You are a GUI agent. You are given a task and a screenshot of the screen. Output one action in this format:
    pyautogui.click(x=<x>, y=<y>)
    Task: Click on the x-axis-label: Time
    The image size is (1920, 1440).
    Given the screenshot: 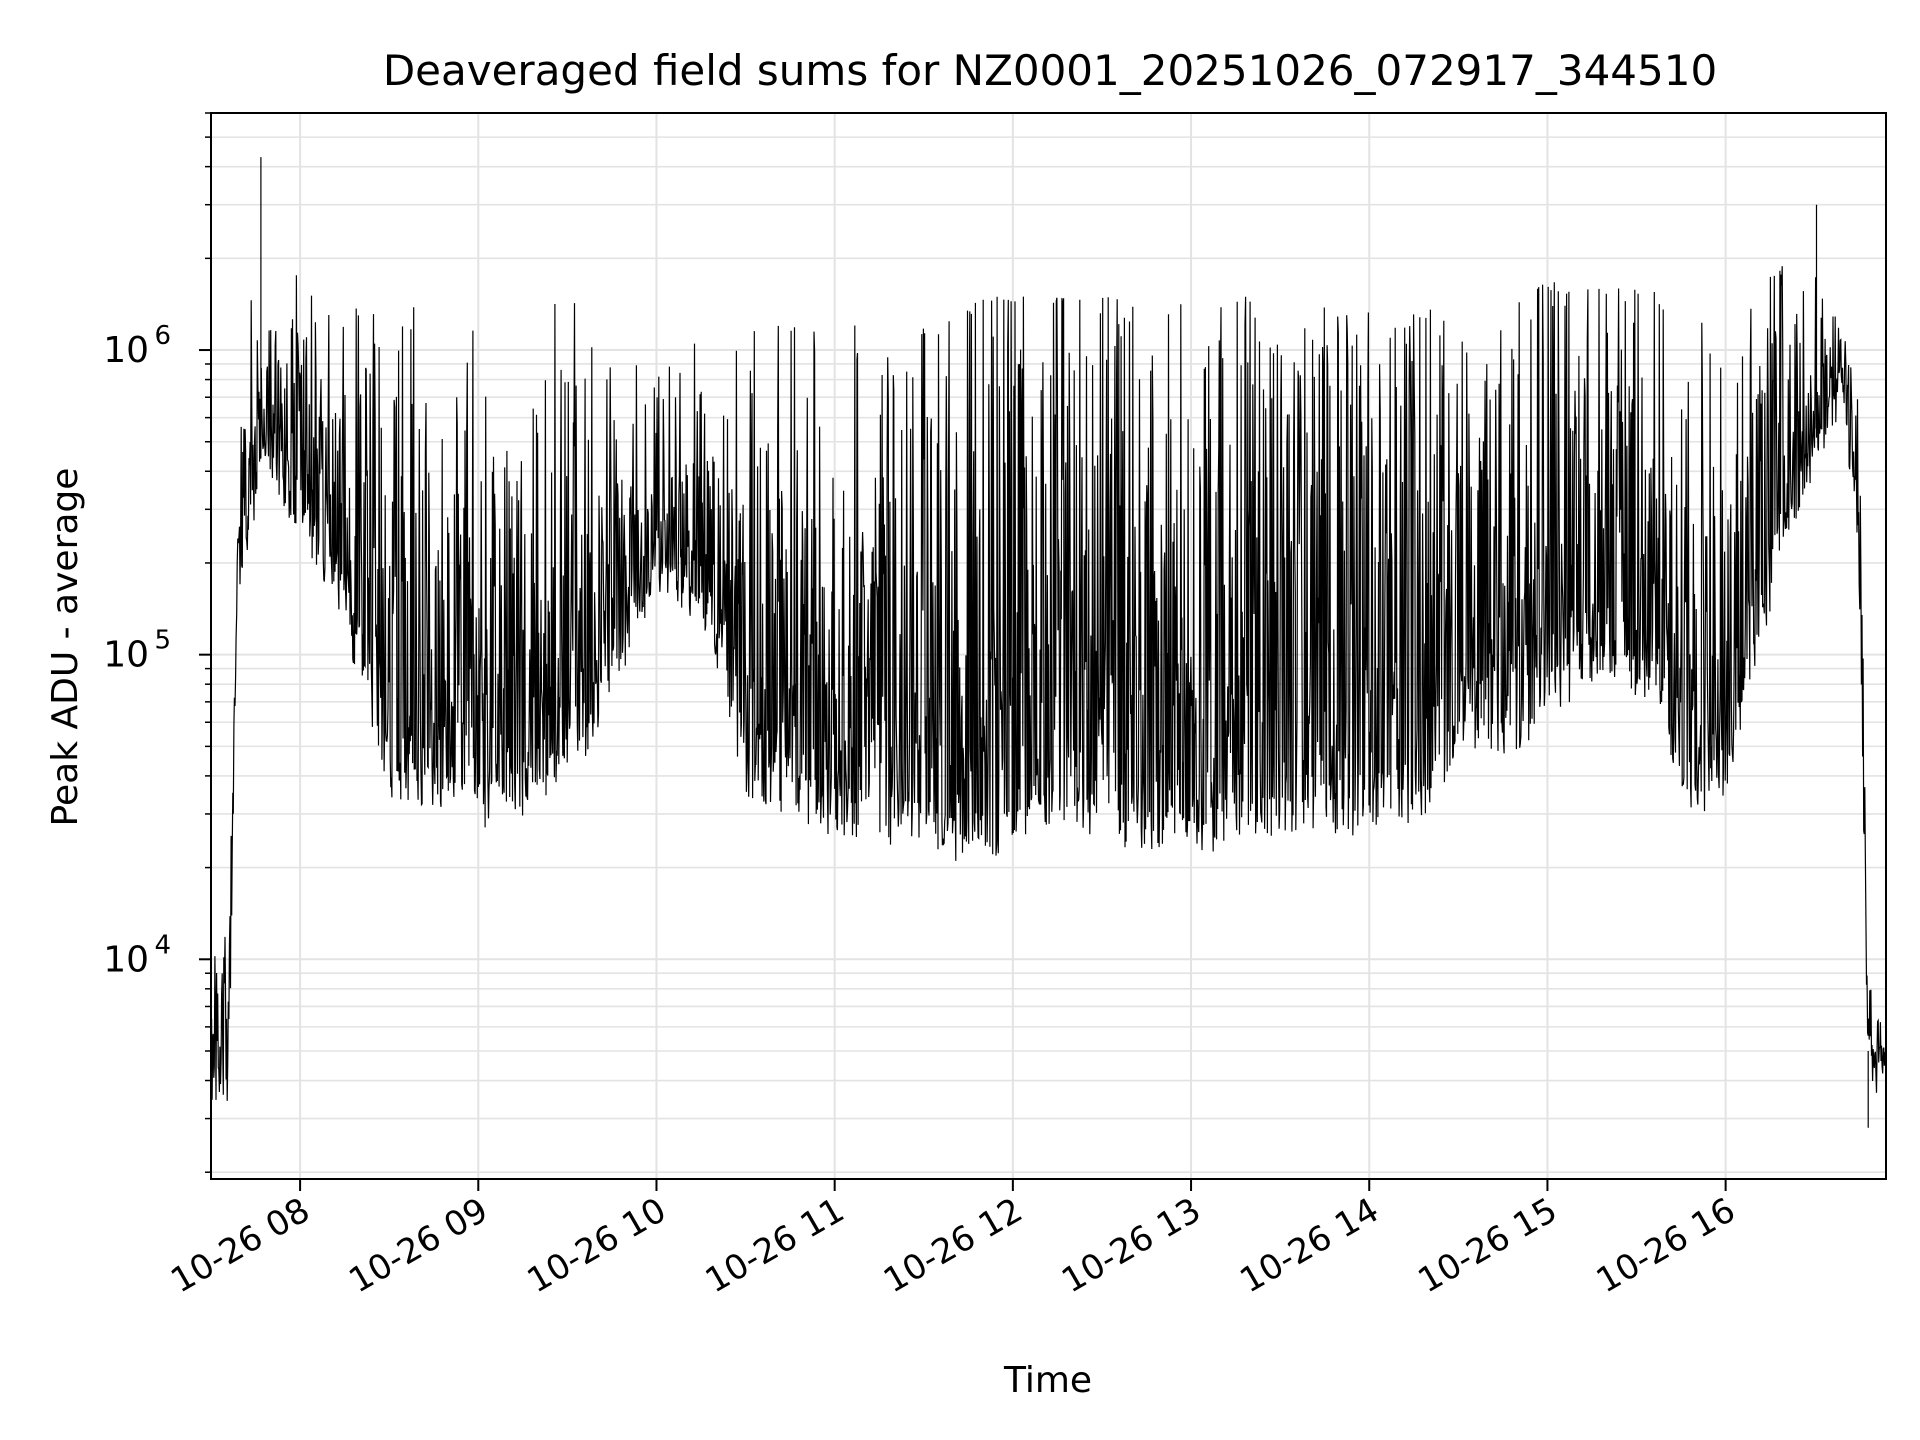 What is the action you would take?
    pyautogui.click(x=1047, y=1380)
    